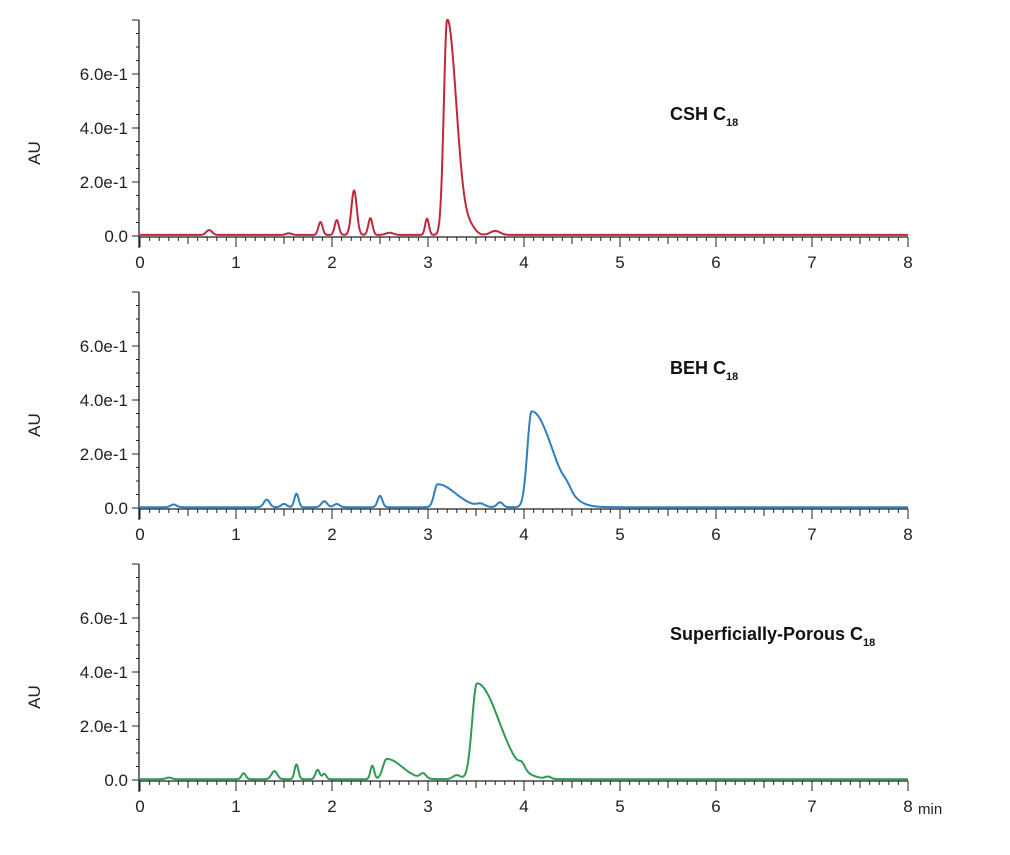 The width and height of the screenshot is (1010, 855). Describe the element at coordinates (704, 116) in the screenshot. I see `column-label: CSH C18` at that location.